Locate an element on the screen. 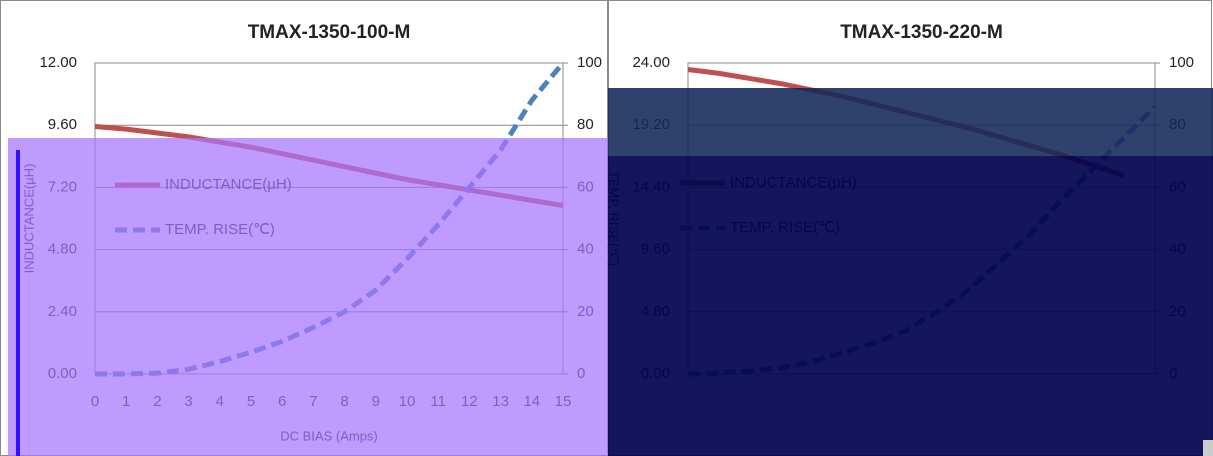 This screenshot has width=1213, height=456. overlay-corner is located at coordinates (1208, 448).